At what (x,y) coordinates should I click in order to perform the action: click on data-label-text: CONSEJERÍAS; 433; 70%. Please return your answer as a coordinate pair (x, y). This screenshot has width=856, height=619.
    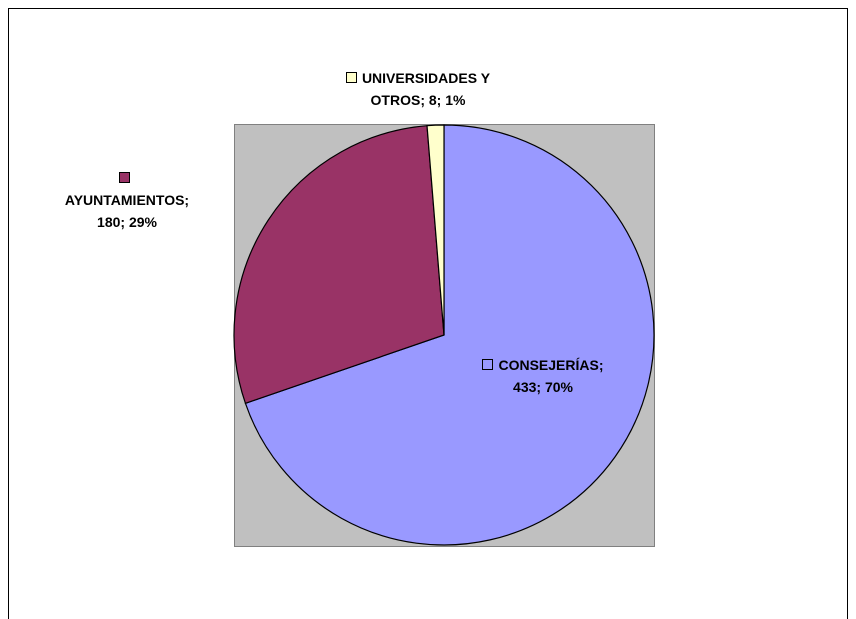
    Looking at the image, I should click on (551, 376).